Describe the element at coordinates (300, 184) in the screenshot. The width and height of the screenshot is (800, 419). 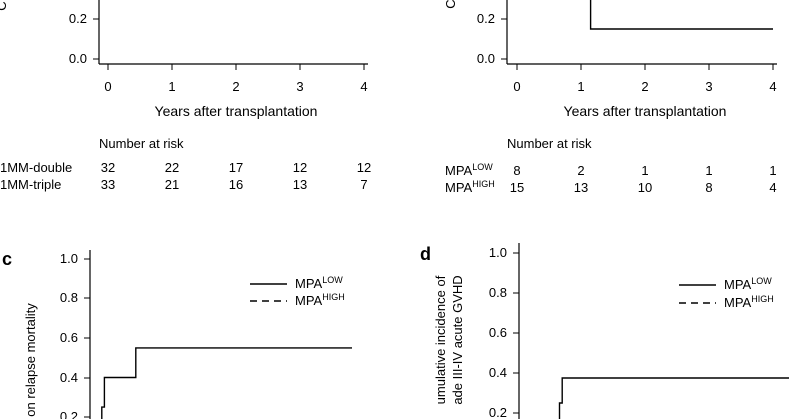
I see `panel-a-risk-value: 13` at that location.